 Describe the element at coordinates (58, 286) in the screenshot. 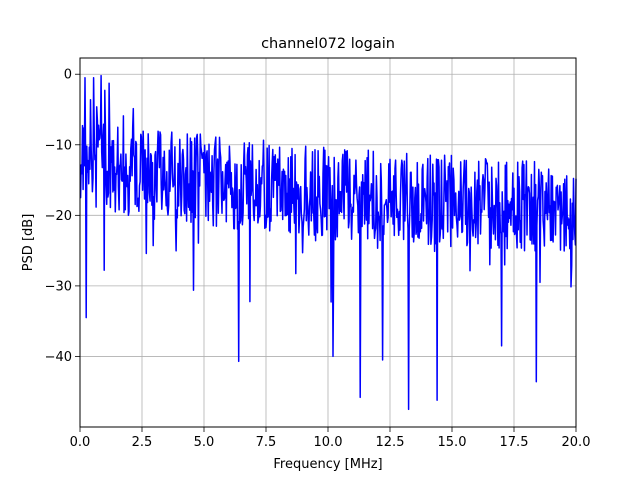

I see `y-tick-label: −30` at that location.